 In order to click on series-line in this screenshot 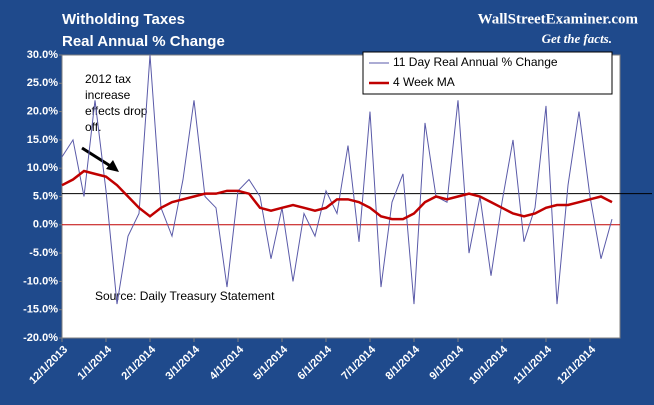, I will do `click(337, 195)`.